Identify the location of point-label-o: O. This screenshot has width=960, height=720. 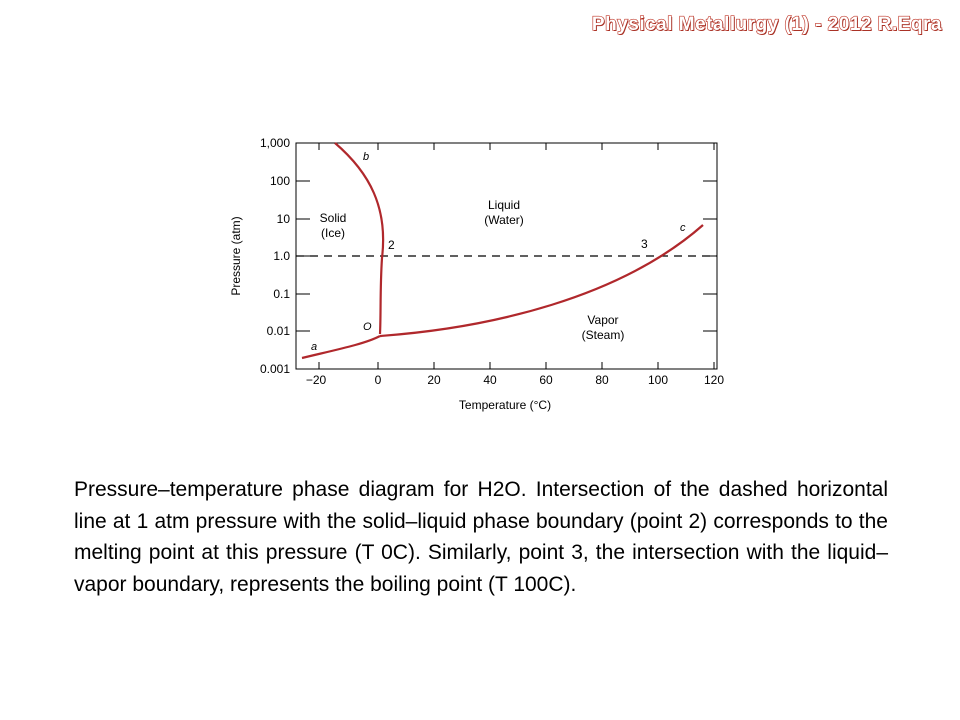
(367, 327).